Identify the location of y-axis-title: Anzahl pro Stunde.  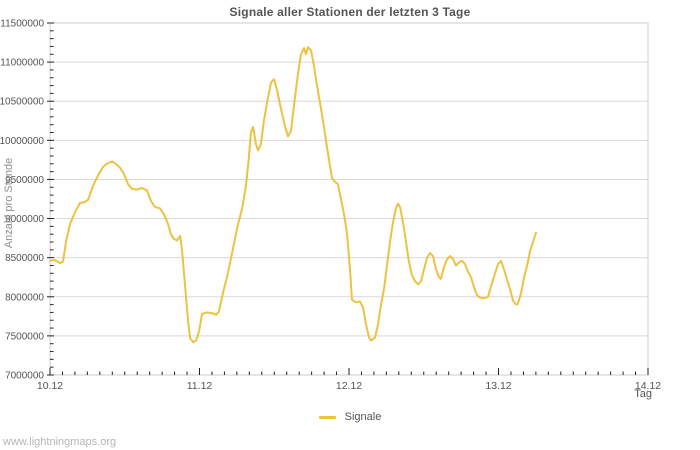
(9, 203).